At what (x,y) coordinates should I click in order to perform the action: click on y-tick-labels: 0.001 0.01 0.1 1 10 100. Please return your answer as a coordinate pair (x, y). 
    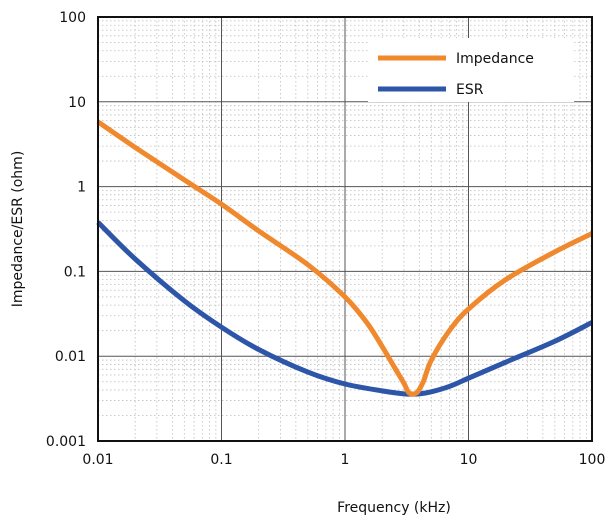
    Looking at the image, I should click on (66, 230).